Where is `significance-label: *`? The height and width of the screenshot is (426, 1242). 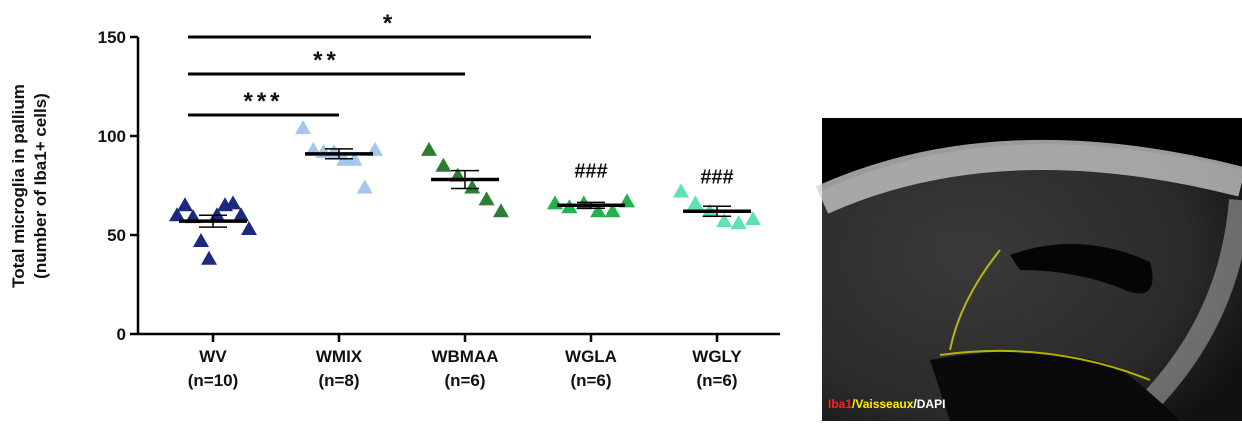 significance-label: * is located at coordinates (389, 23).